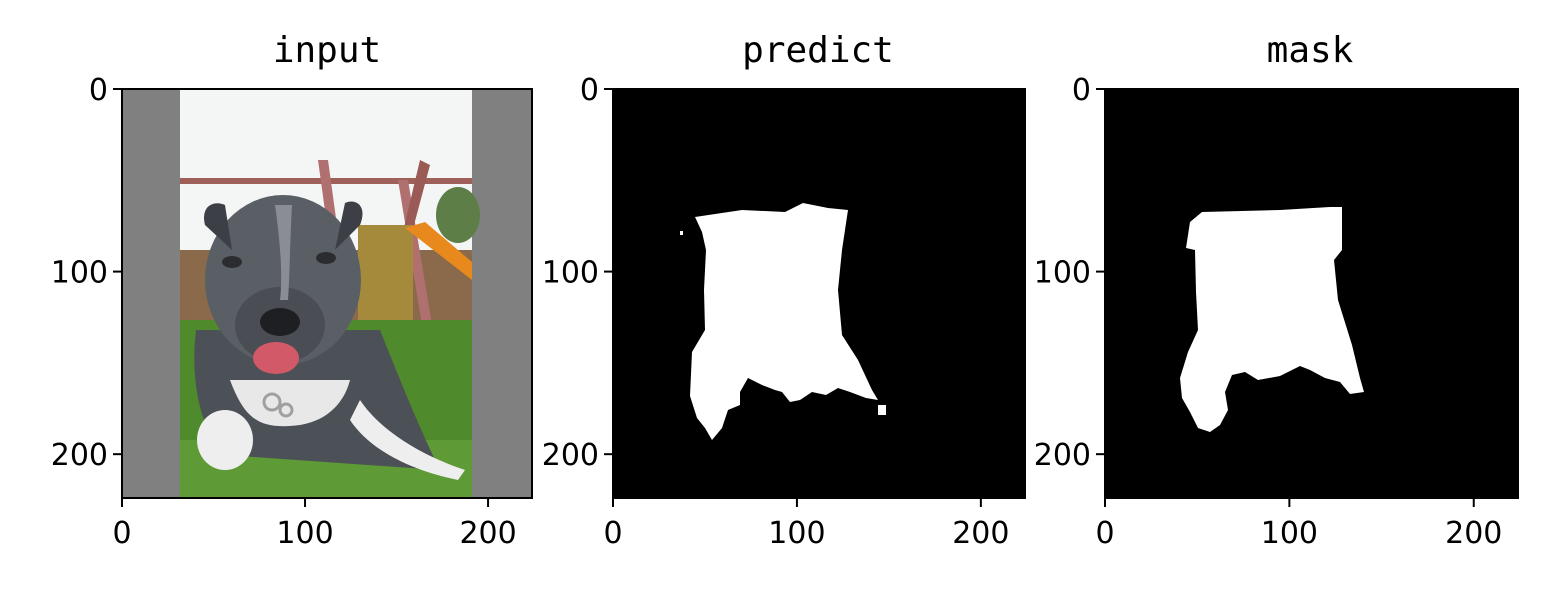 Image resolution: width=1546 pixels, height=591 pixels. Describe the element at coordinates (1310, 50) in the screenshot. I see `panel-title: mask` at that location.